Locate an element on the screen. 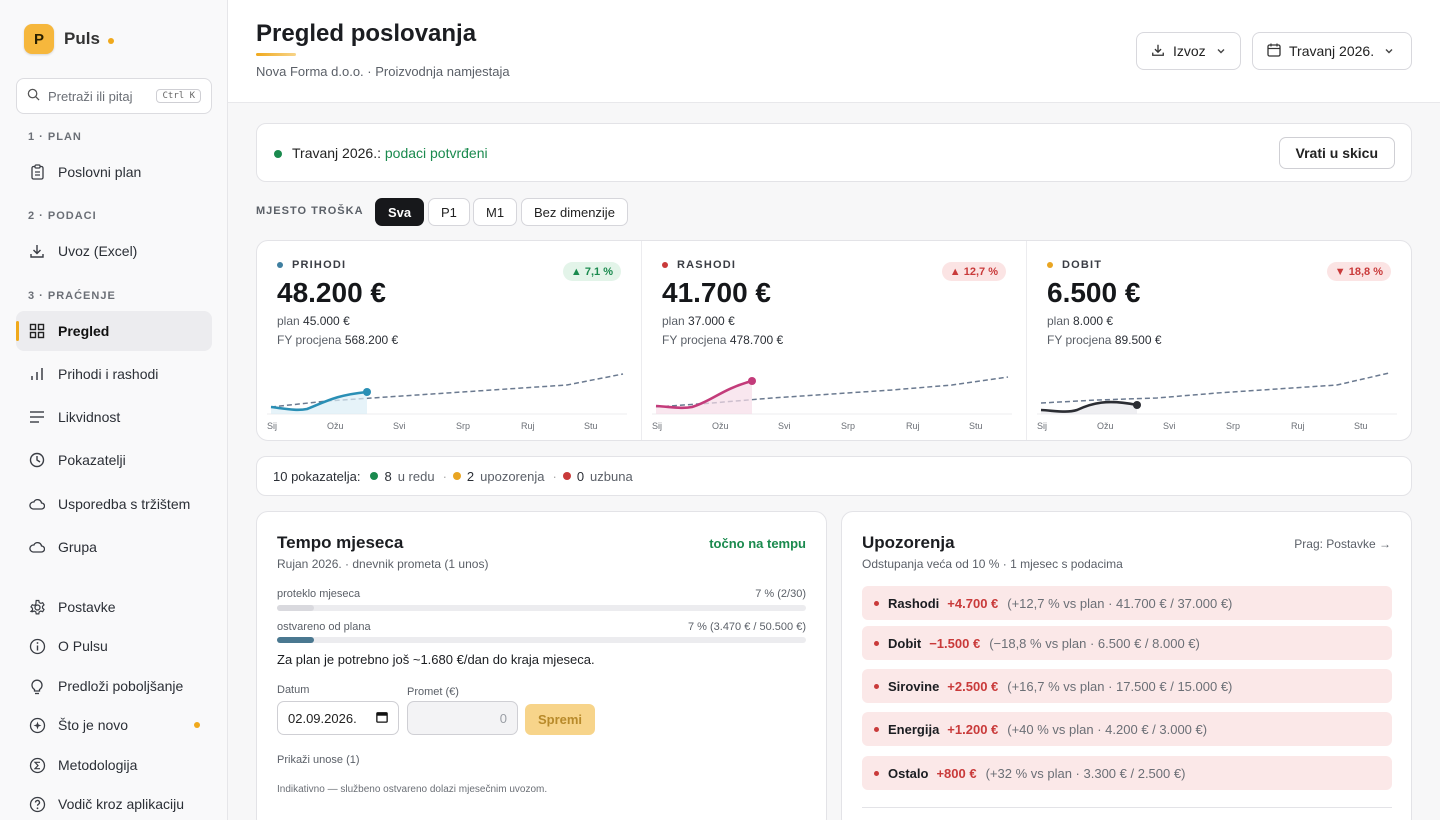  status-state: podaci potvrđeni is located at coordinates (436, 153).